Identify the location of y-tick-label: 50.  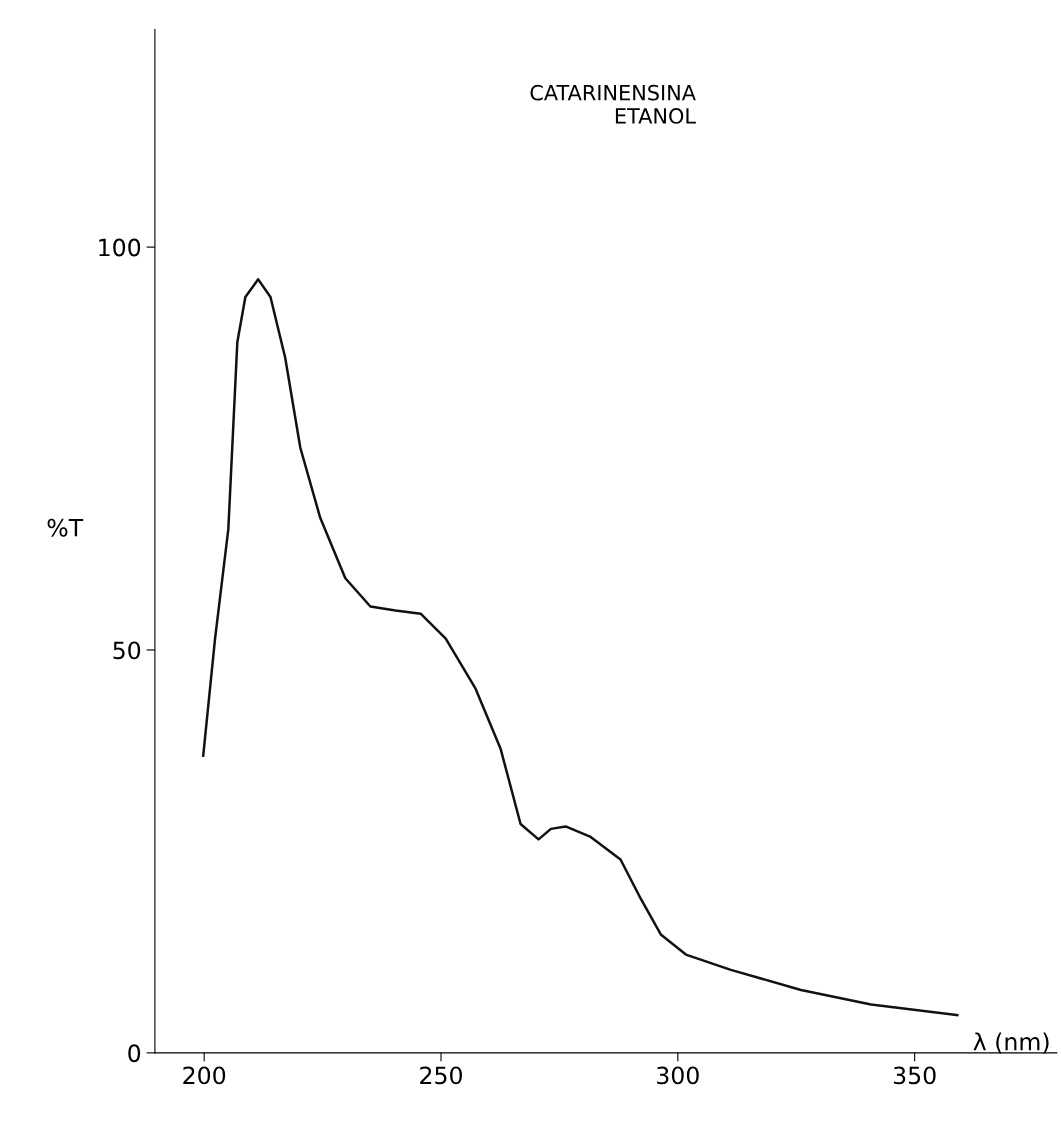
(127, 650).